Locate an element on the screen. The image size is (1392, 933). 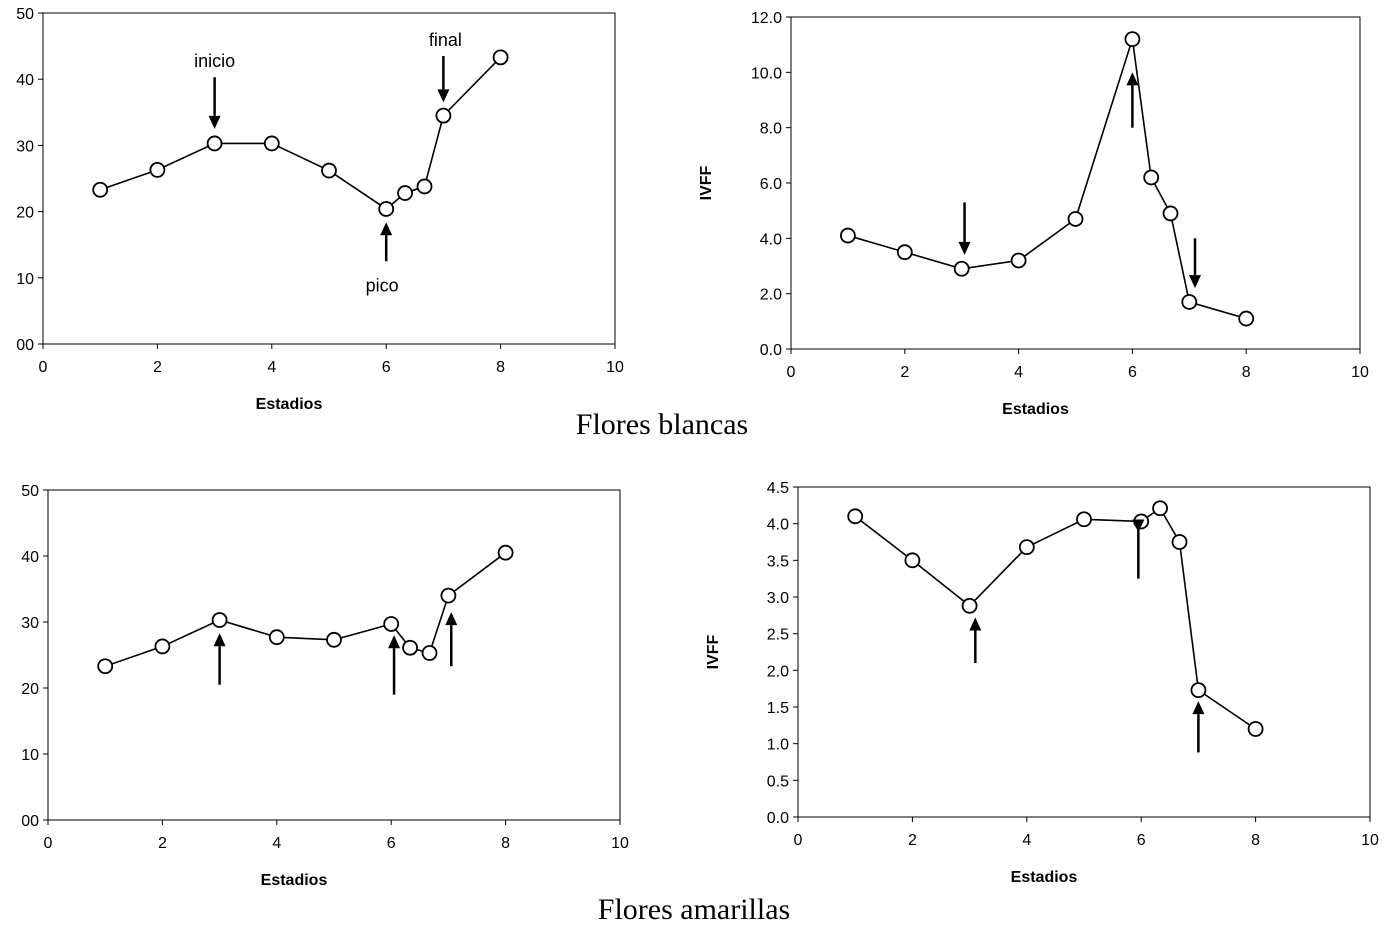
y-tick-label: 3.5 is located at coordinates (778, 561).